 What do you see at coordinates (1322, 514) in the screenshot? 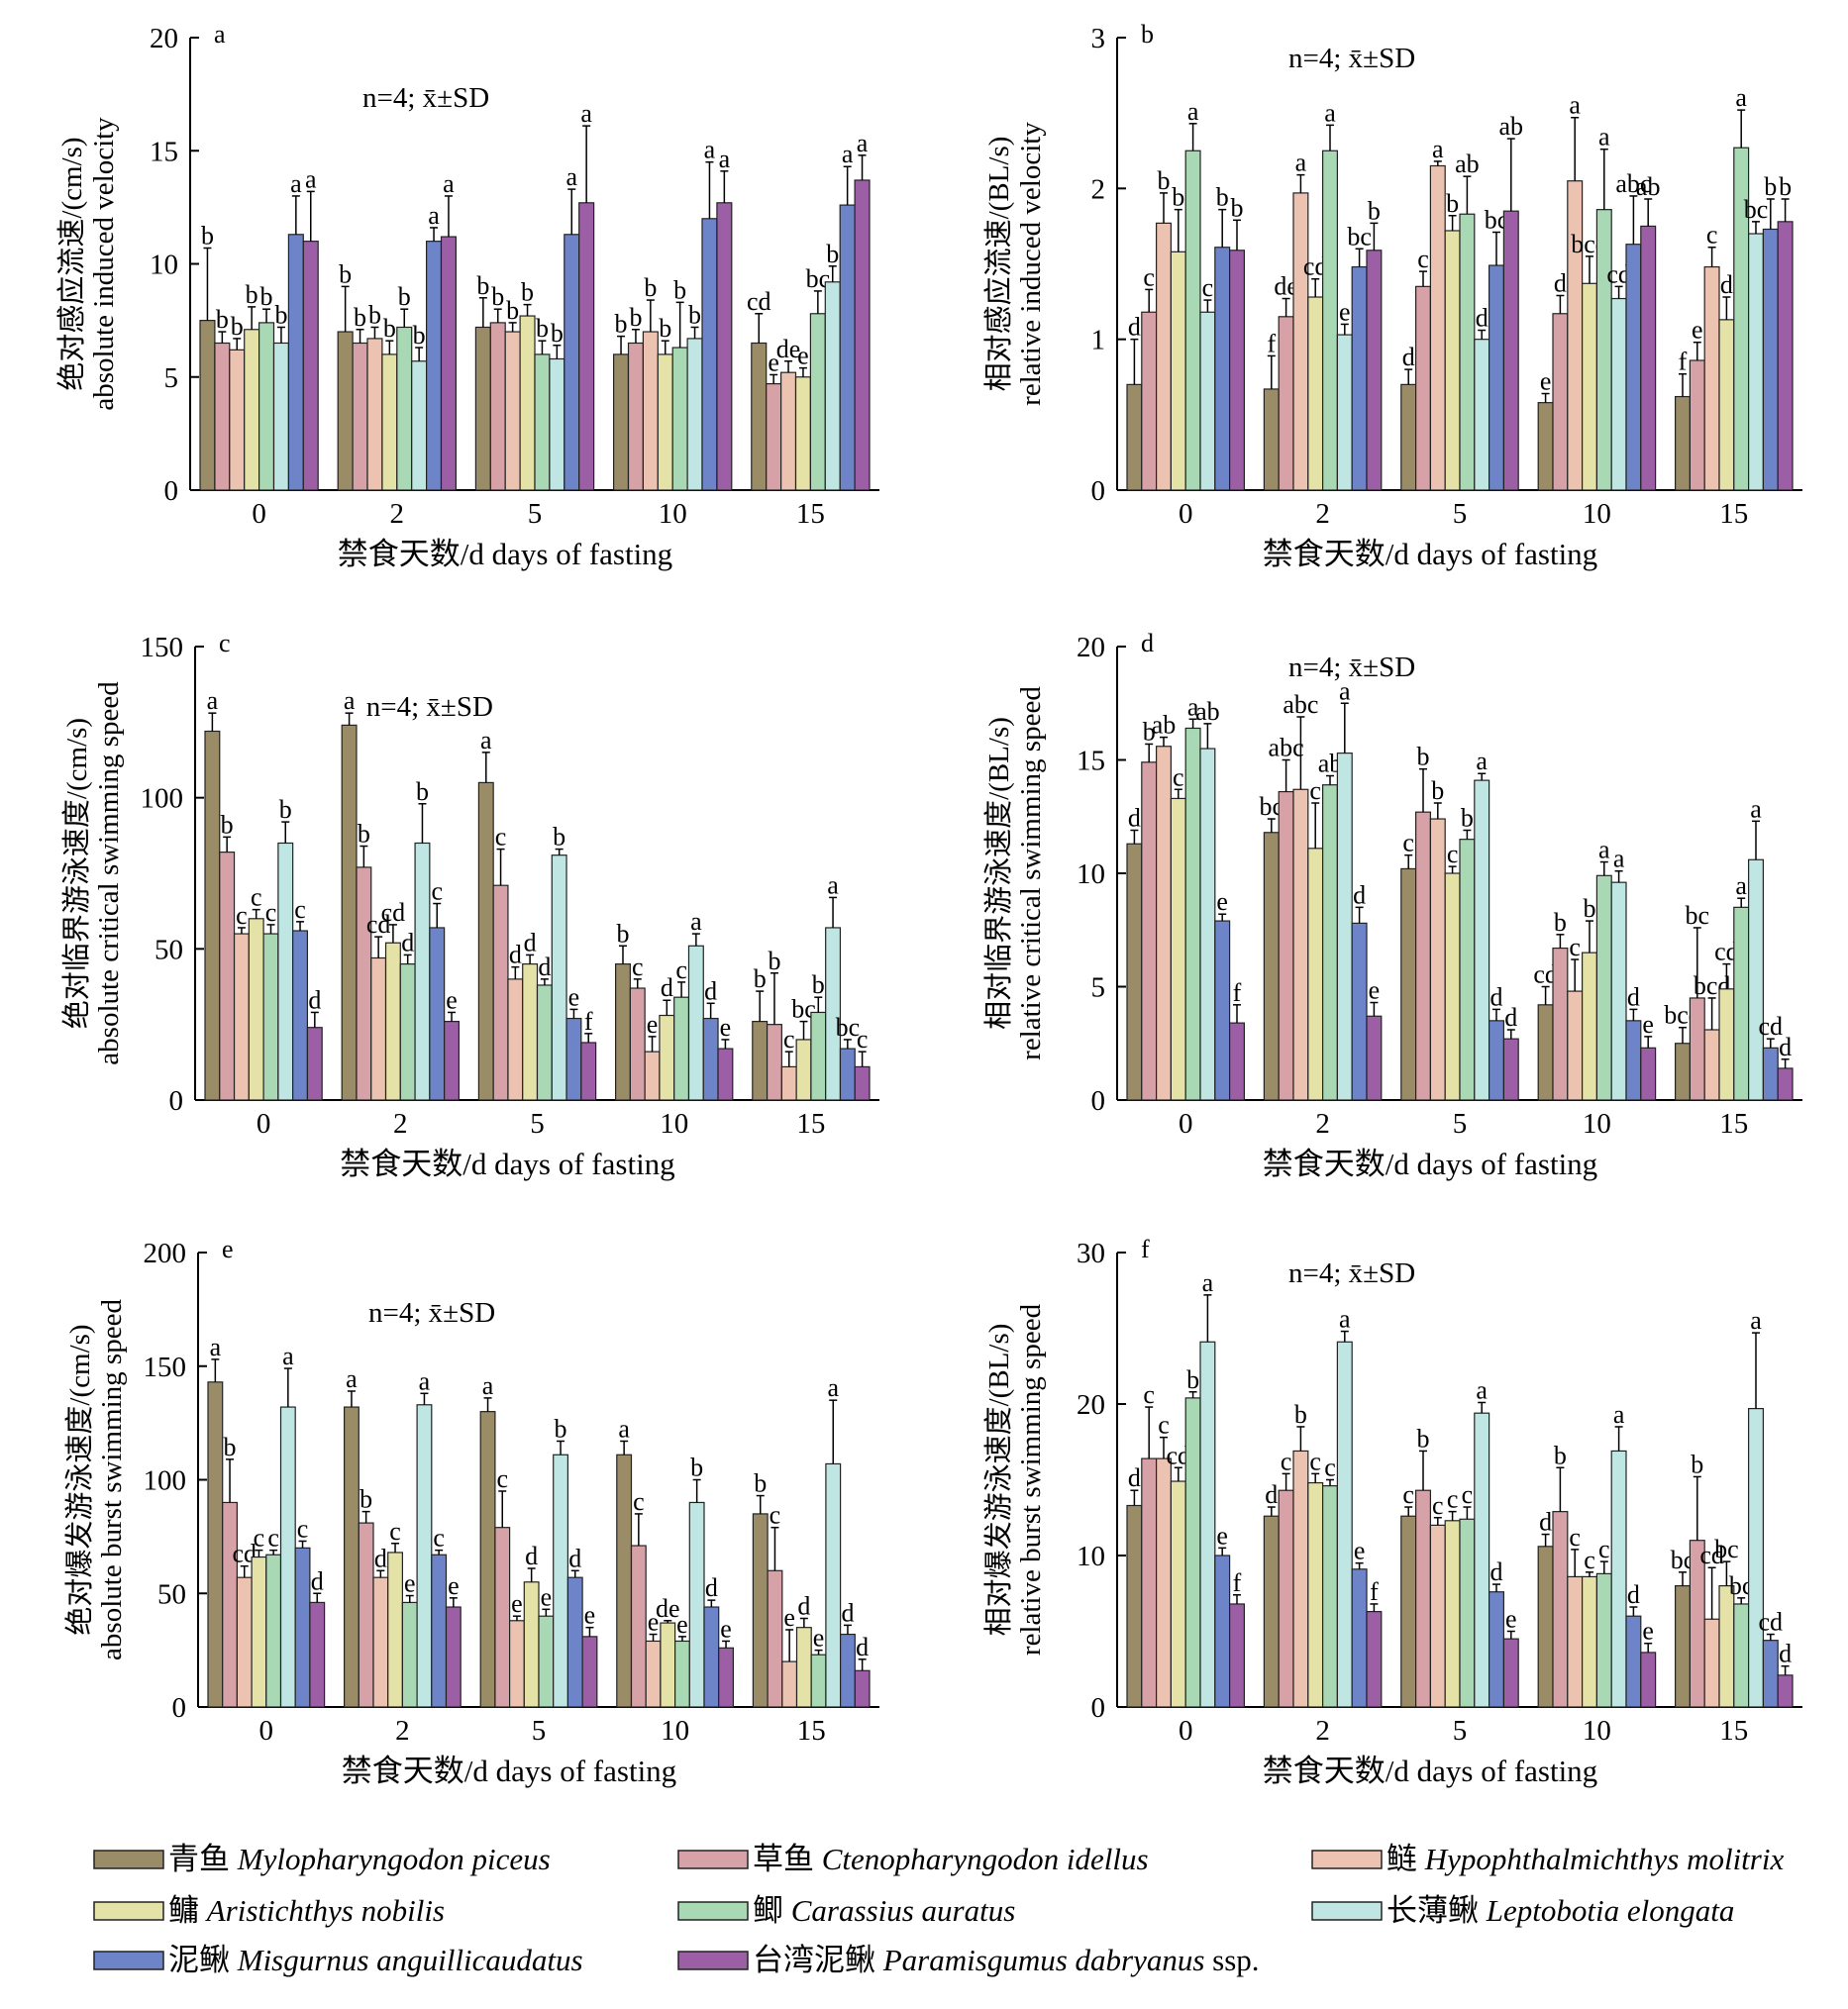
I see `x-tick-label: 2` at bounding box center [1322, 514].